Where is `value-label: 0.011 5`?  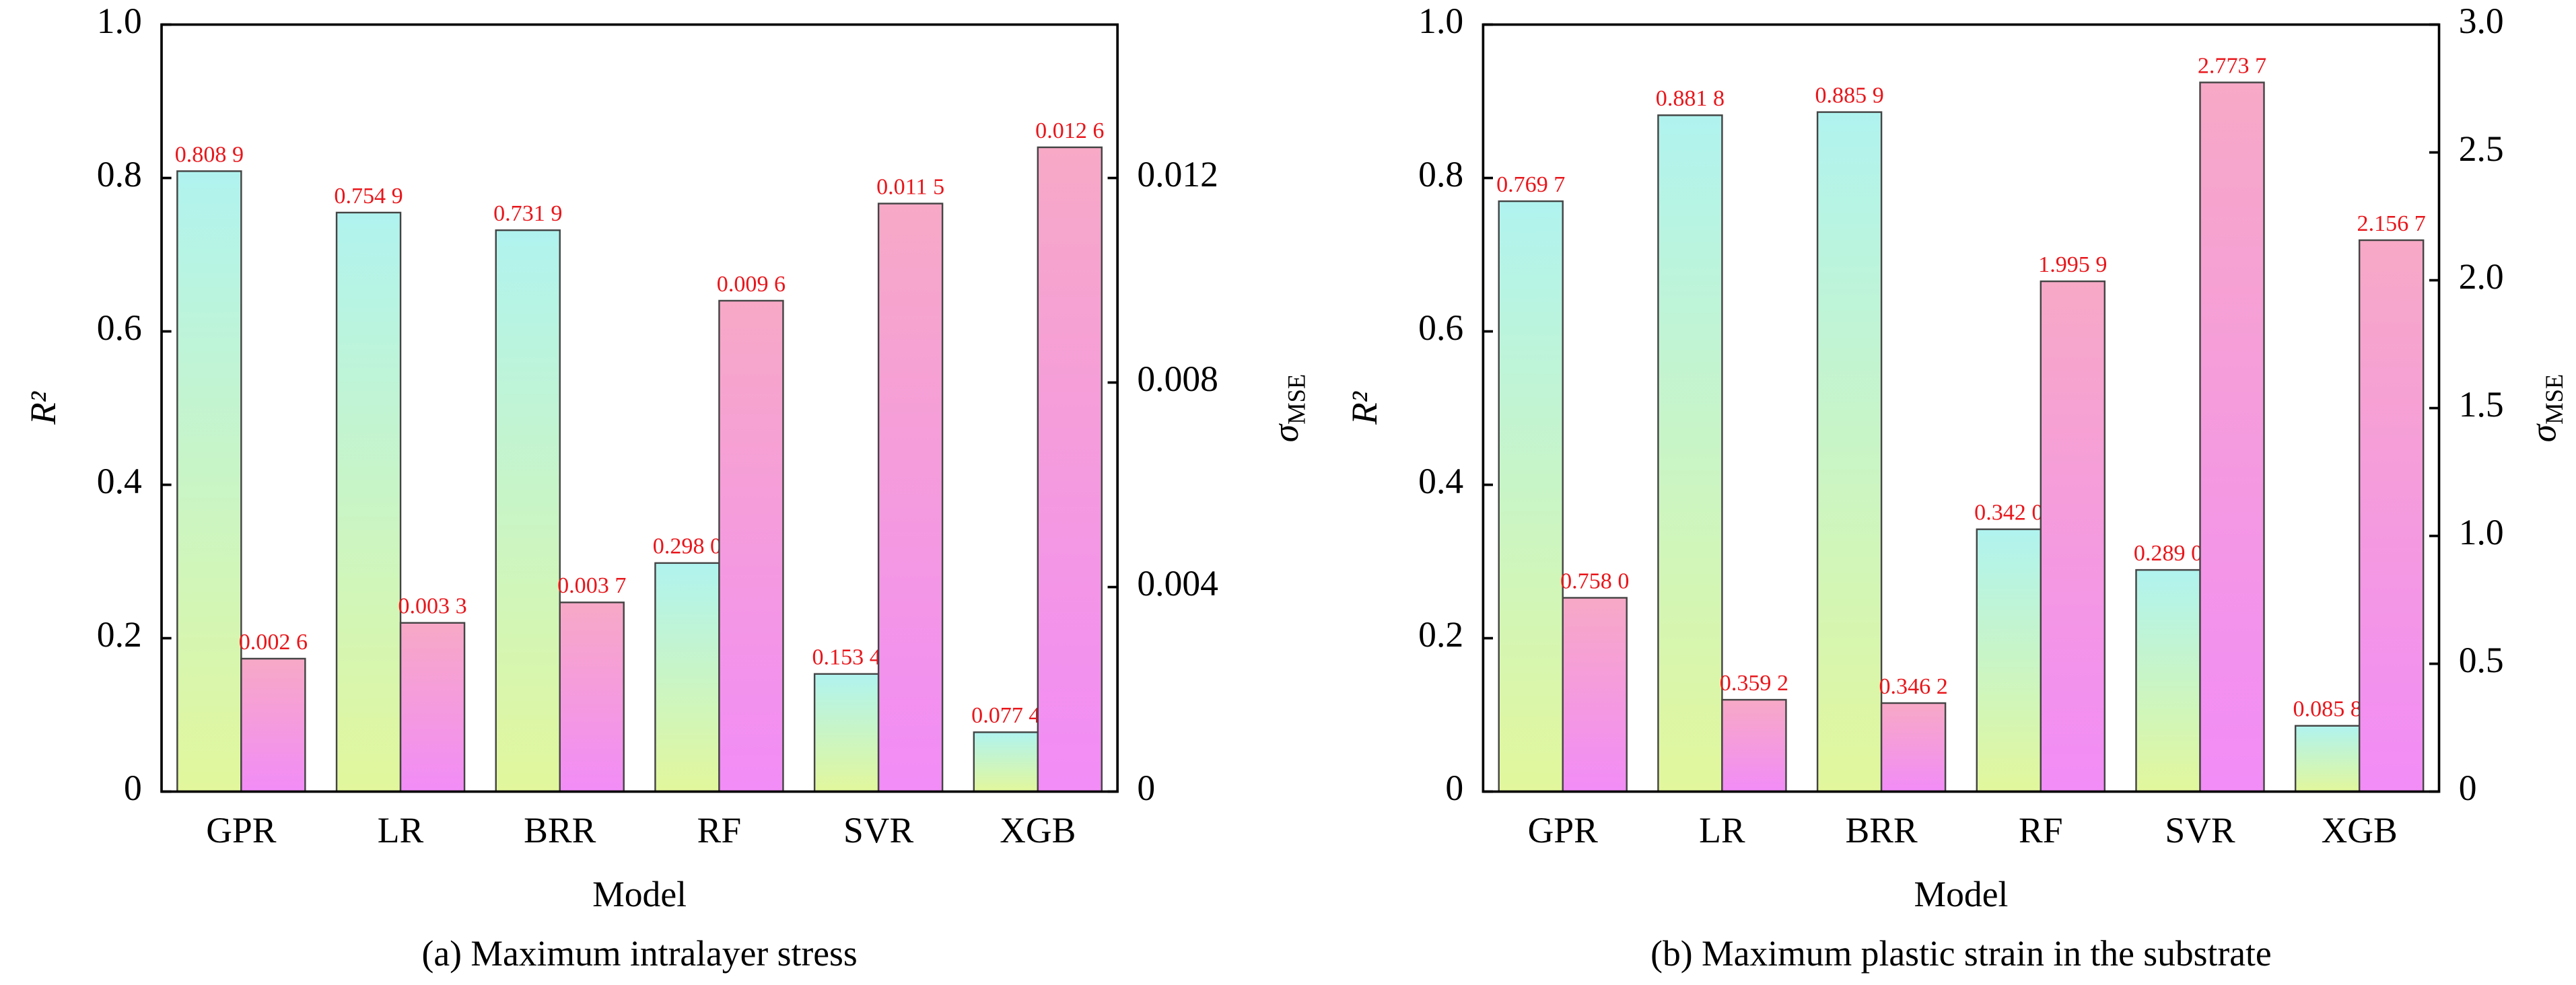
value-label: 0.011 5 is located at coordinates (910, 186).